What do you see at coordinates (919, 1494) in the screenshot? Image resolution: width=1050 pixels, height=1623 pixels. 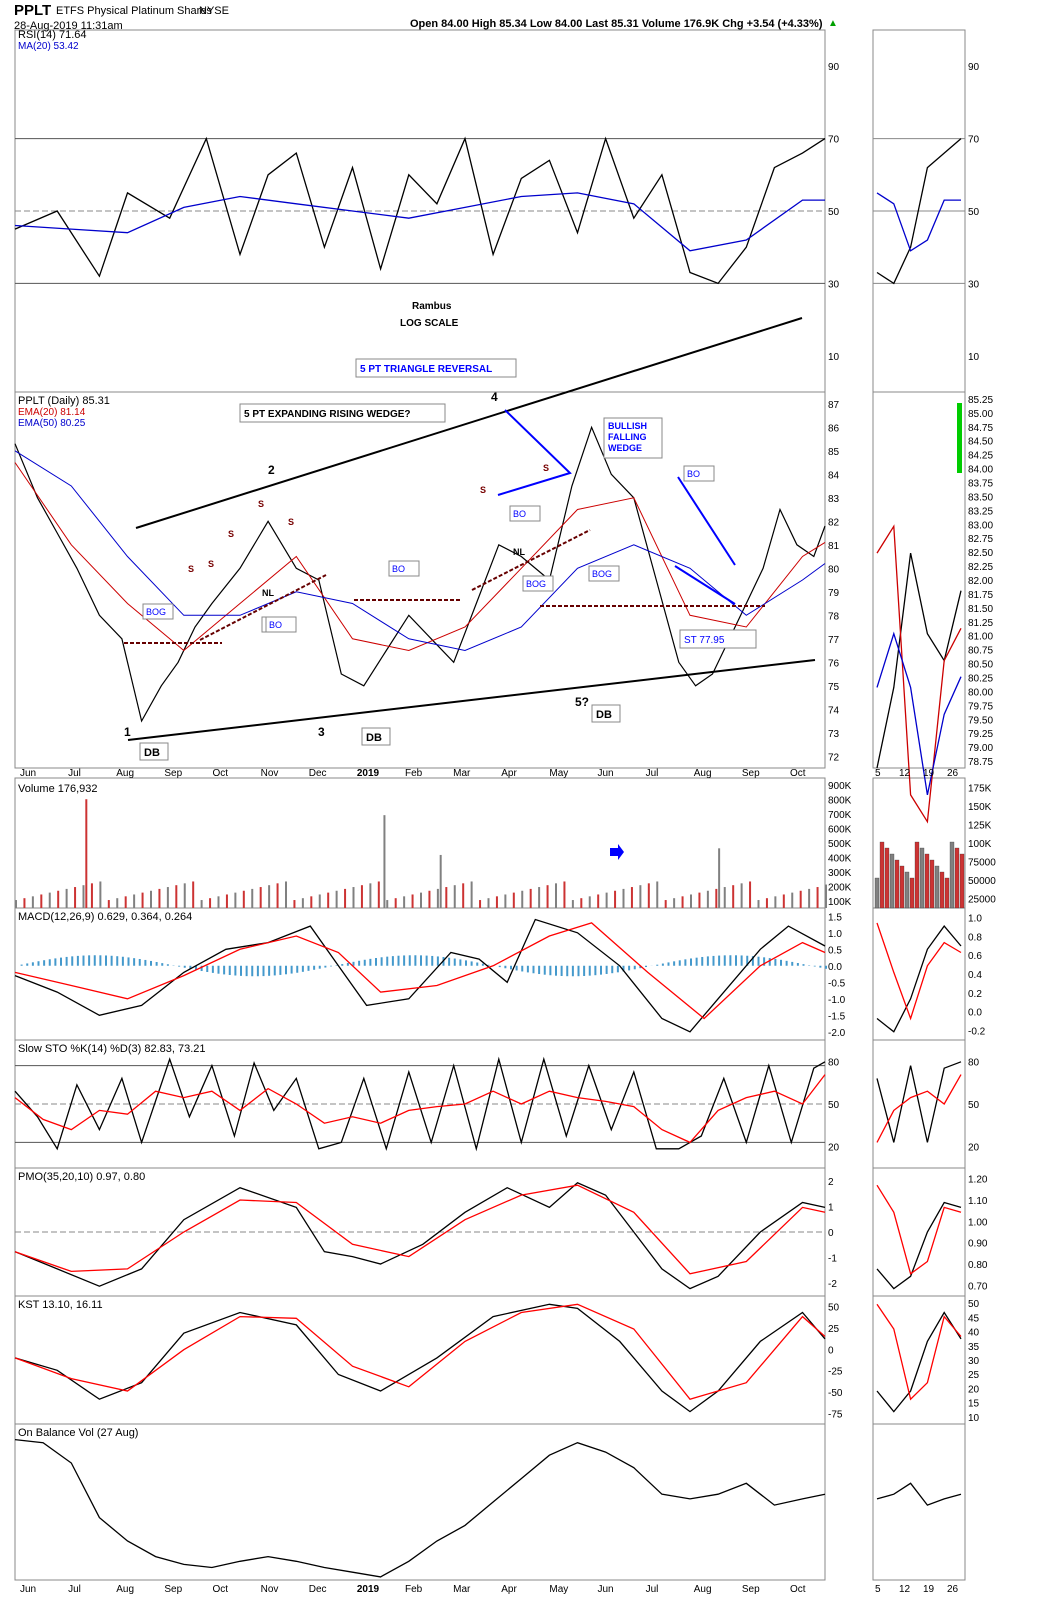 I see `obv-inset-line` at bounding box center [919, 1494].